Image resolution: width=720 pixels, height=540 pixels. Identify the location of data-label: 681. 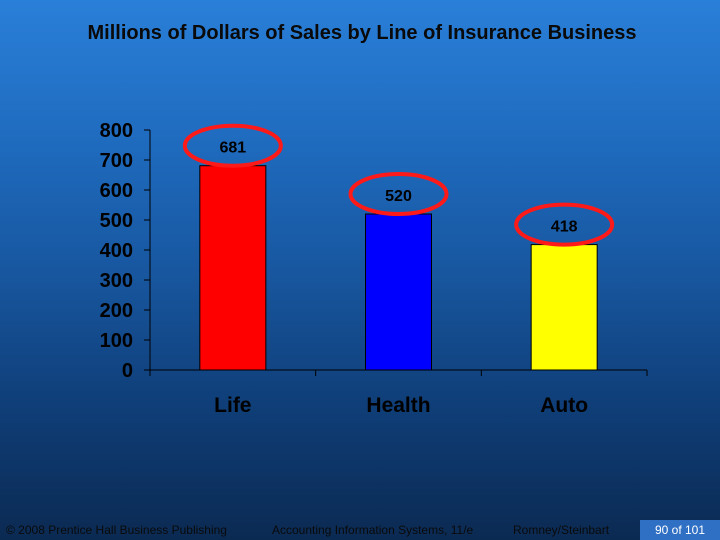
(232, 148).